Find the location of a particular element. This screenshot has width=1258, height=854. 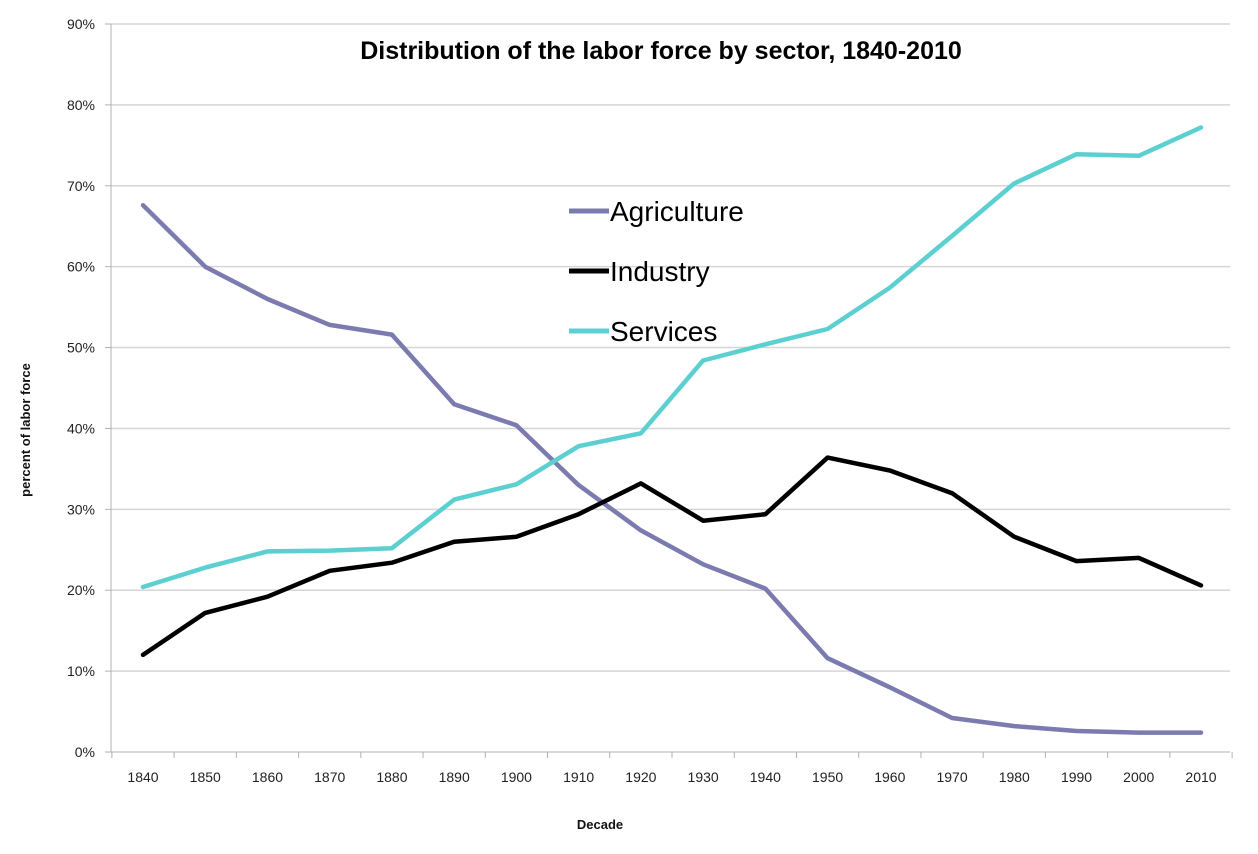

x-tick-label: 1970 is located at coordinates (951, 777).